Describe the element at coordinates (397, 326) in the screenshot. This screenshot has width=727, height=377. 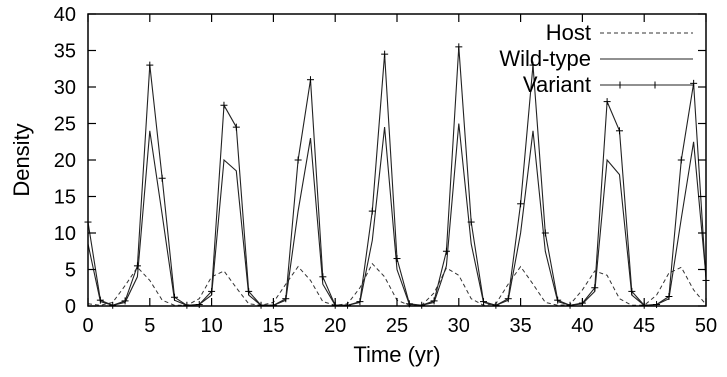
I see `x-tick-label: 25` at that location.